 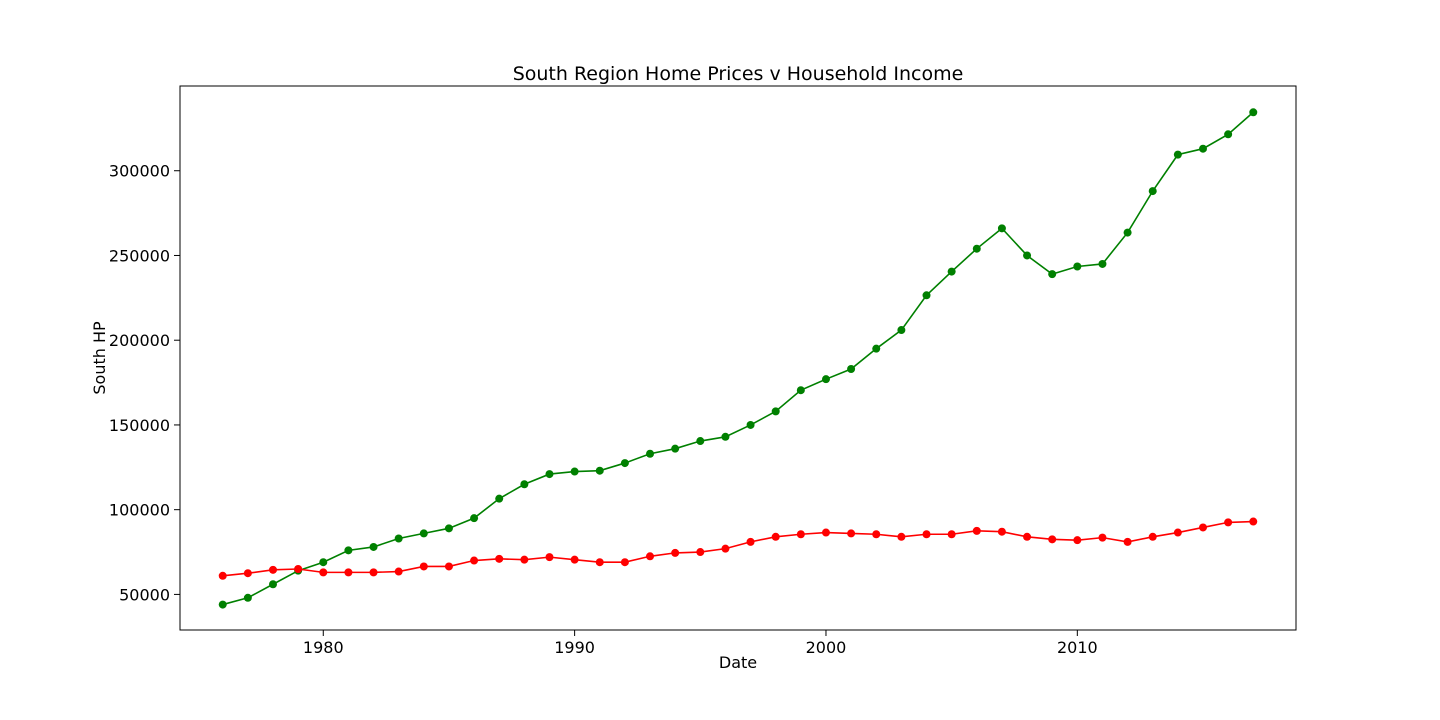 I want to click on y-axis-label: South HP, so click(x=99, y=358).